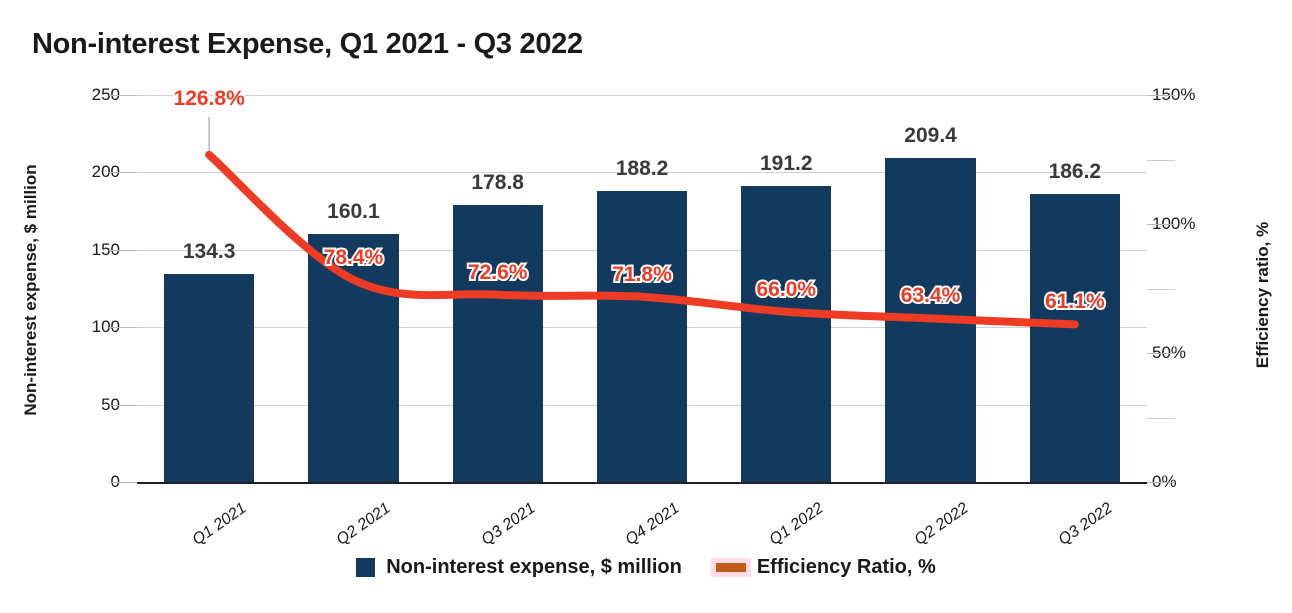  Describe the element at coordinates (1192, 306) in the screenshot. I see `y-axis-right-ticks: 150% 100% 50% 0%` at that location.